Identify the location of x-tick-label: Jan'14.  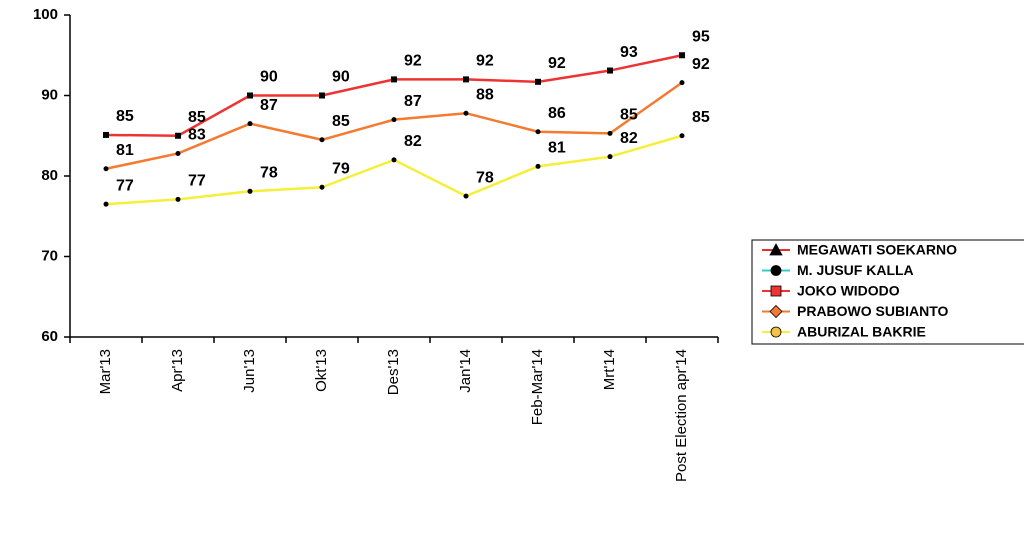
(465, 371).